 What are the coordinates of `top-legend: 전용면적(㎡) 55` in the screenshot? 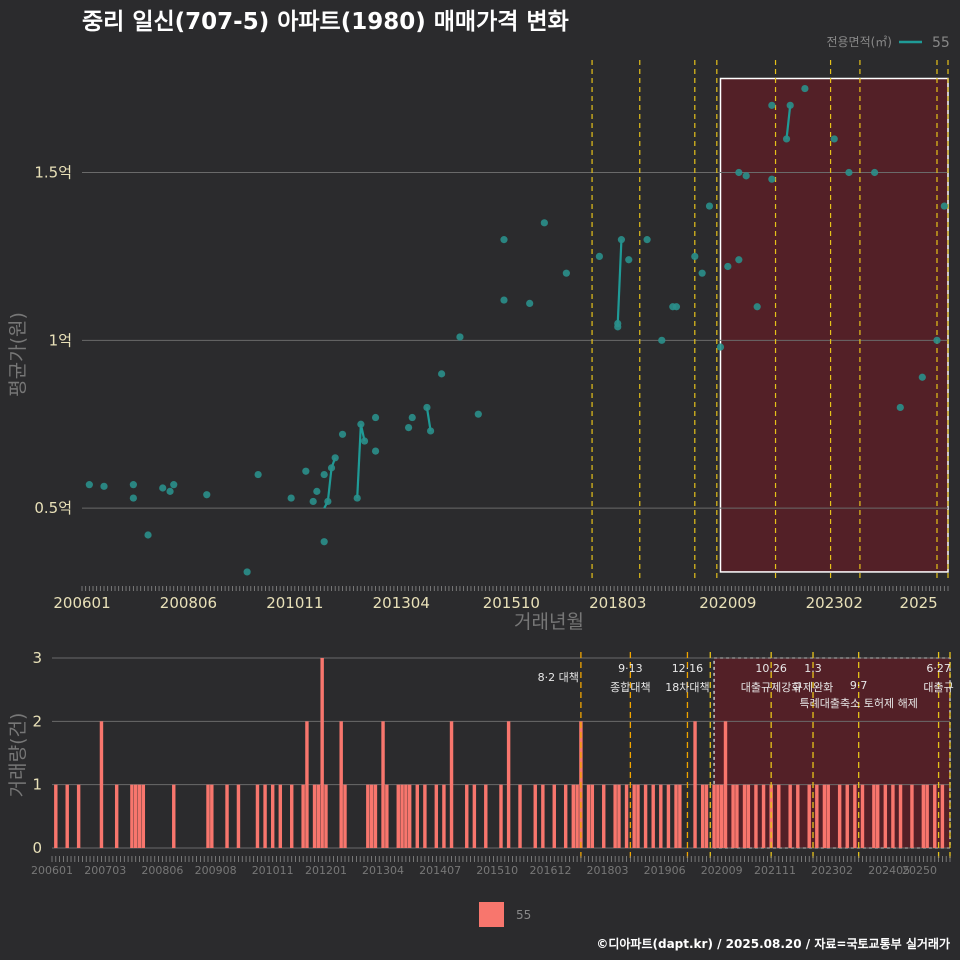 It's located at (887, 43).